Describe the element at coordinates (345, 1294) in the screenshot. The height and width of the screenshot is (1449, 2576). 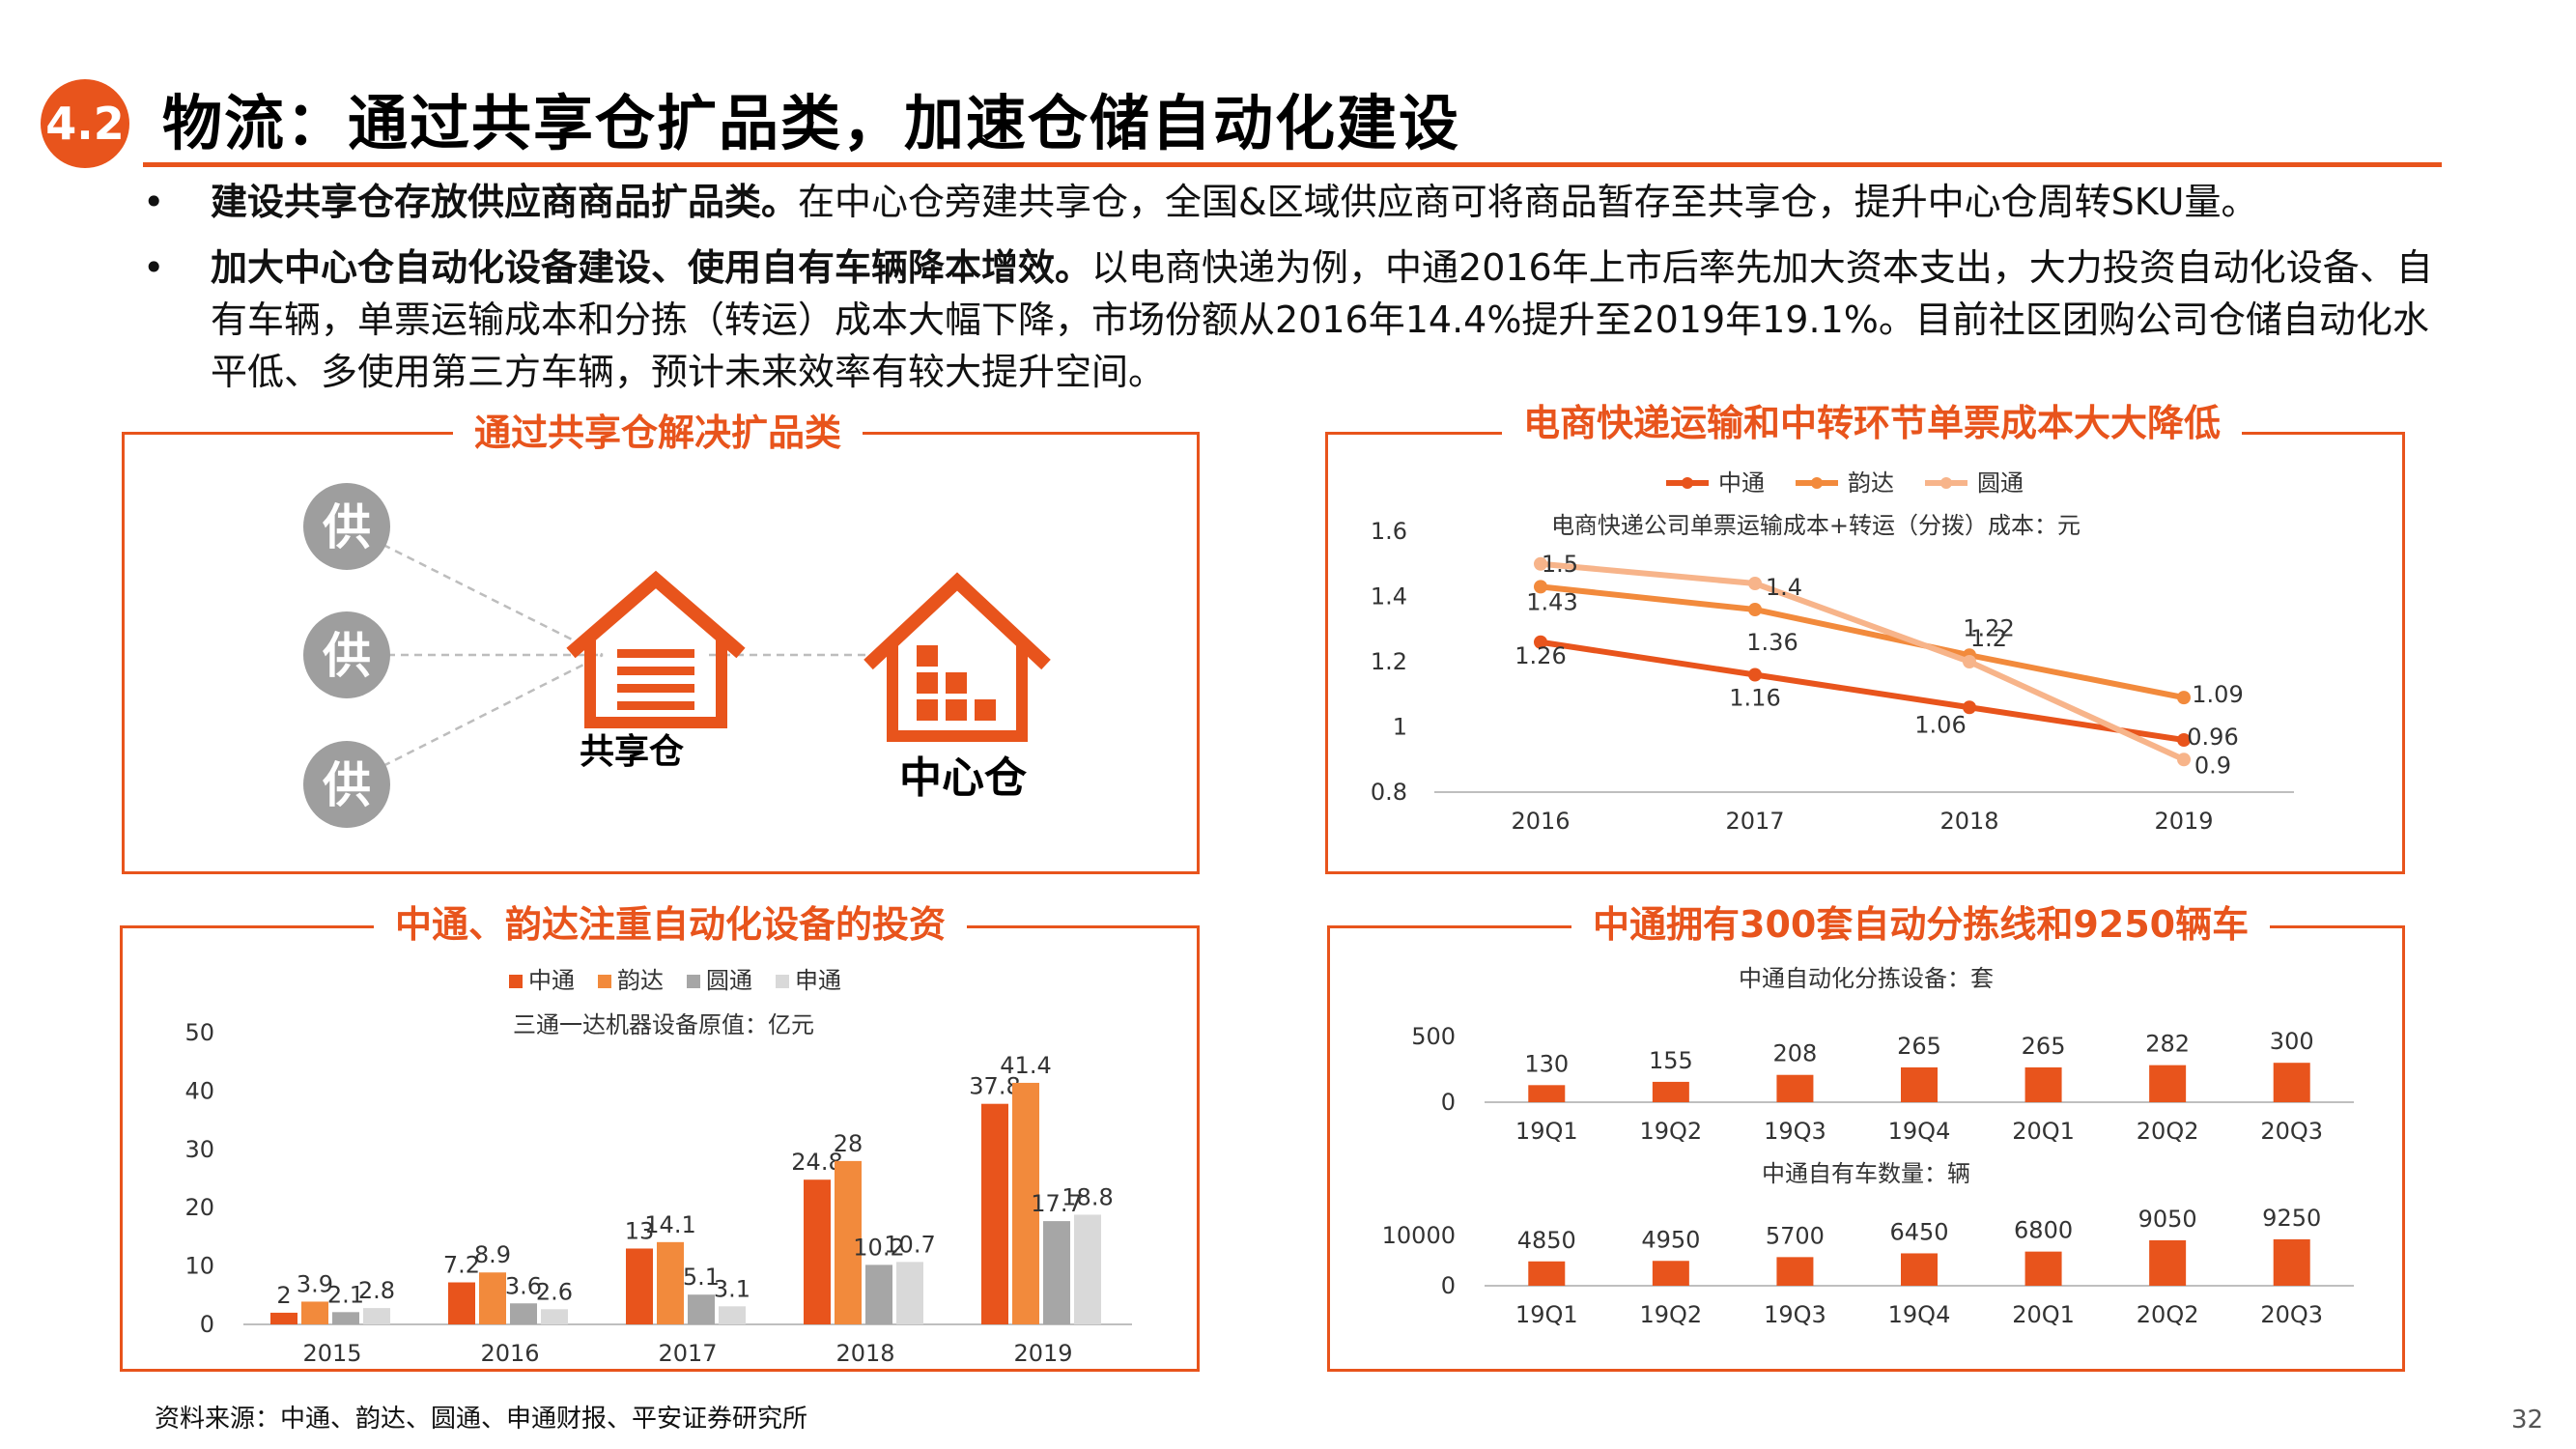
I see `data-label: 2.1` at that location.